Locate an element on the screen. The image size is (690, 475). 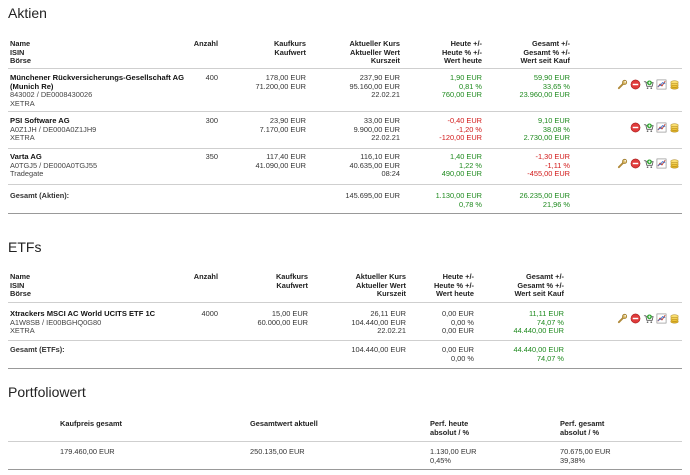
header-wert-label: Aktueller Wert is located at coordinates (375, 52).